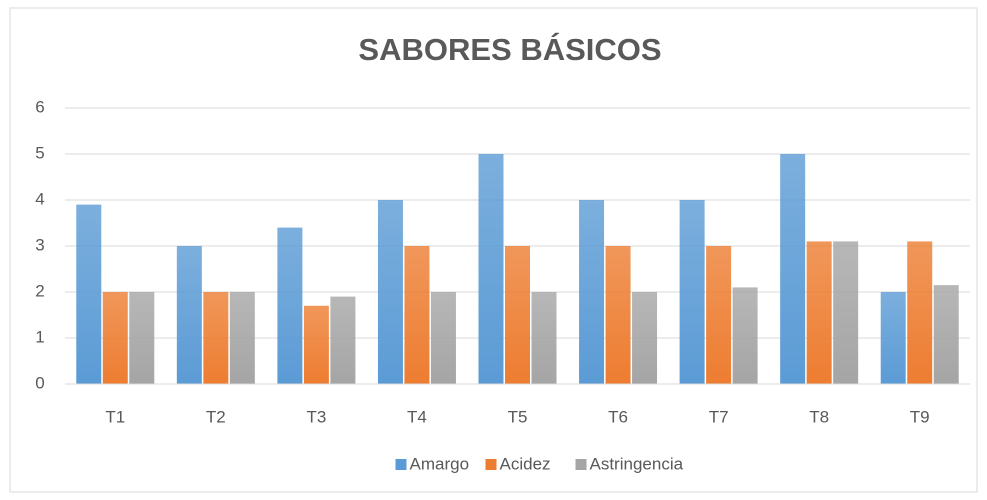 This screenshot has height=500, width=987. Describe the element at coordinates (637, 463) in the screenshot. I see `legend-label: Astringencia` at that location.